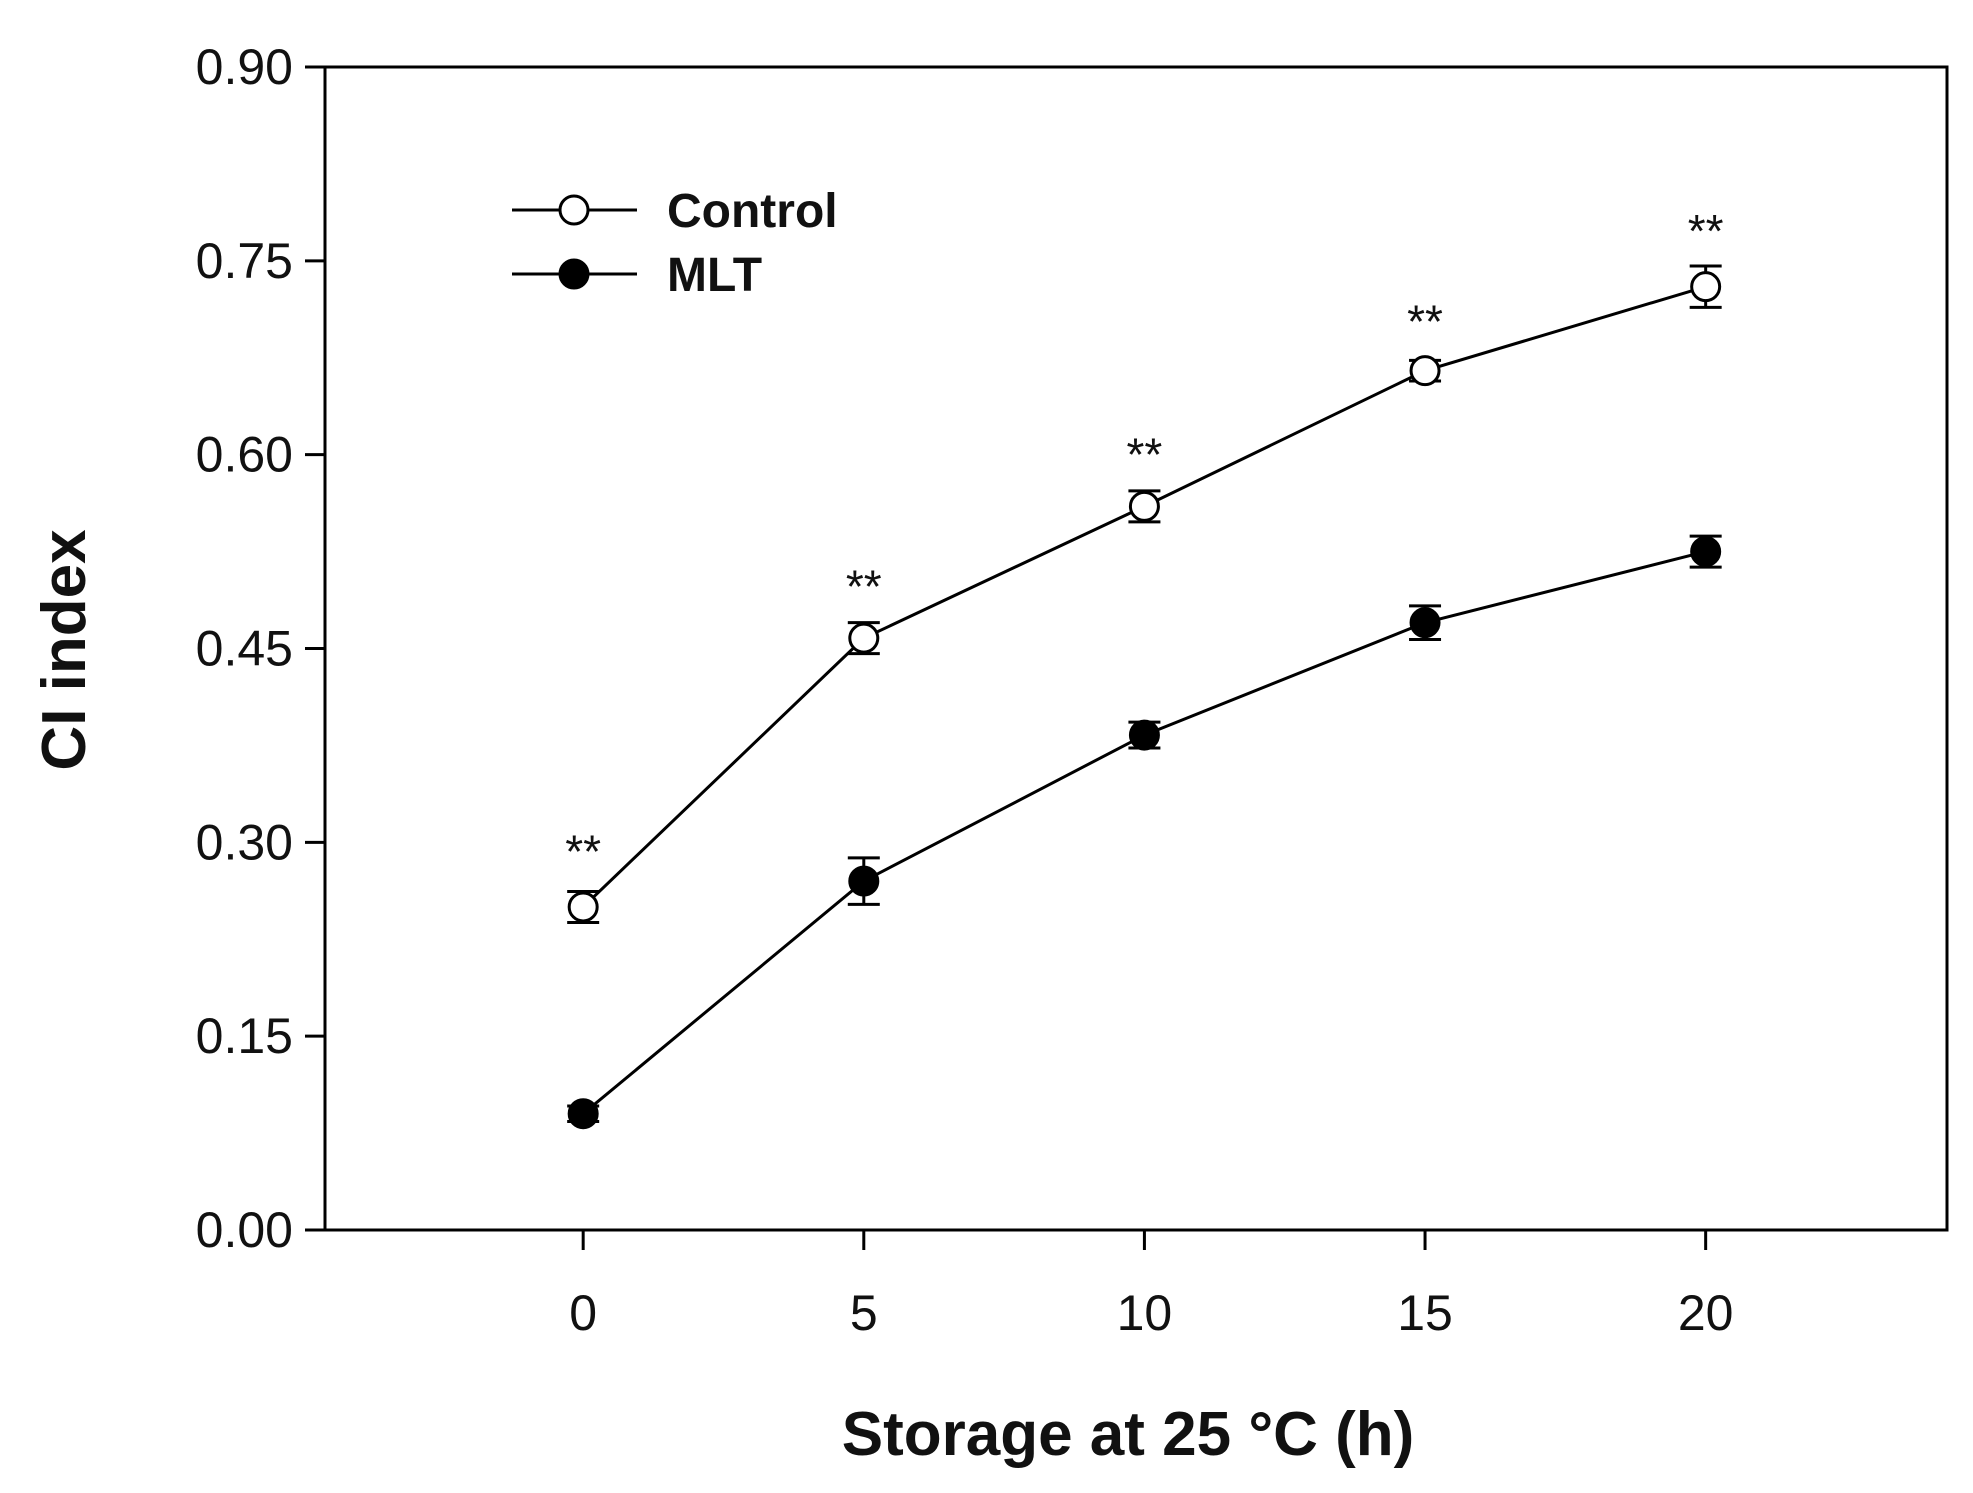  Describe the element at coordinates (244, 67) in the screenshot. I see `y-tick-label: 0.90` at that location.